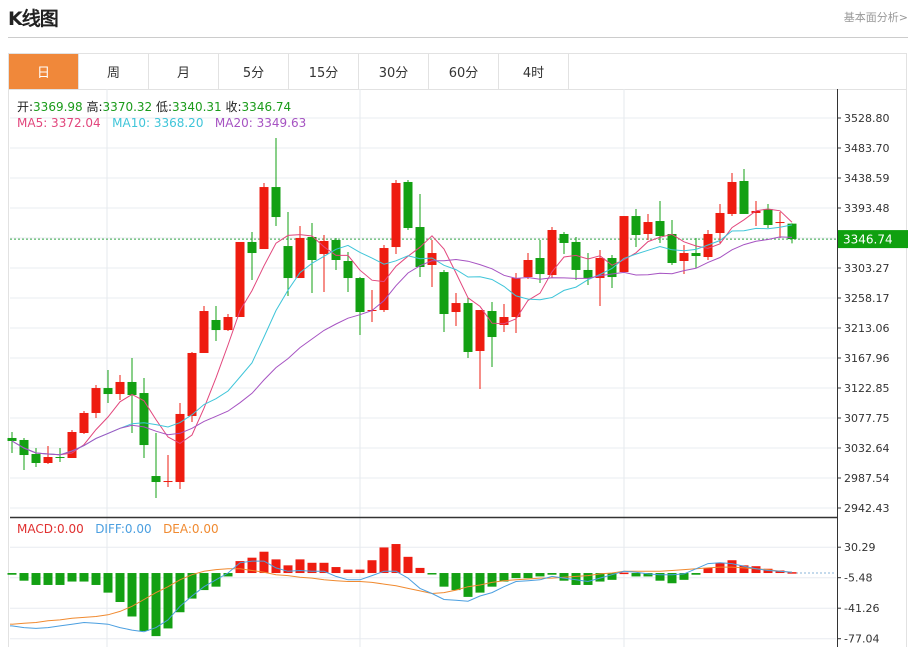 Image resolution: width=912 pixels, height=647 pixels. What do you see at coordinates (184, 71) in the screenshot?
I see `tab-month: 月` at bounding box center [184, 71].